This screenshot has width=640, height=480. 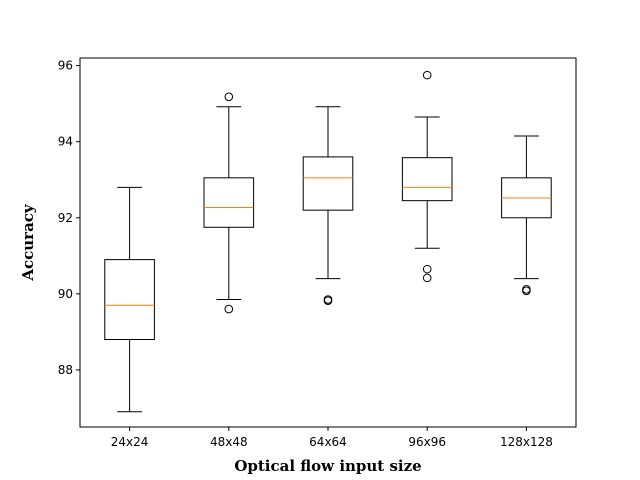 I want to click on box-24x24, so click(x=129, y=299).